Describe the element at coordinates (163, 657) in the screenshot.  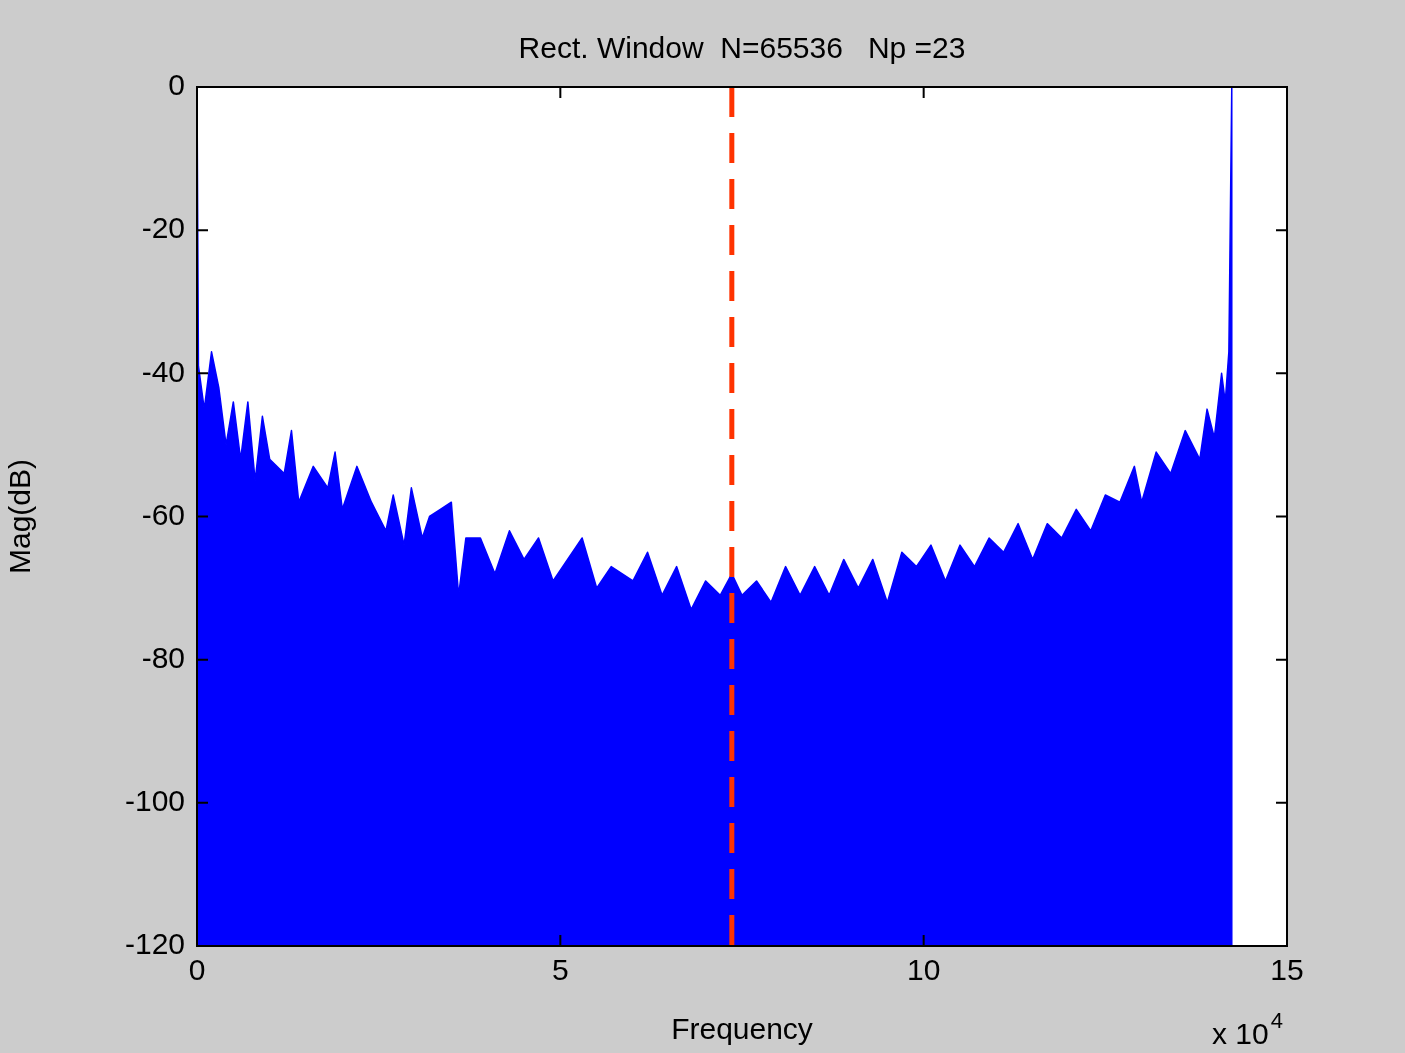
I see `y-tick-label: -80` at that location.